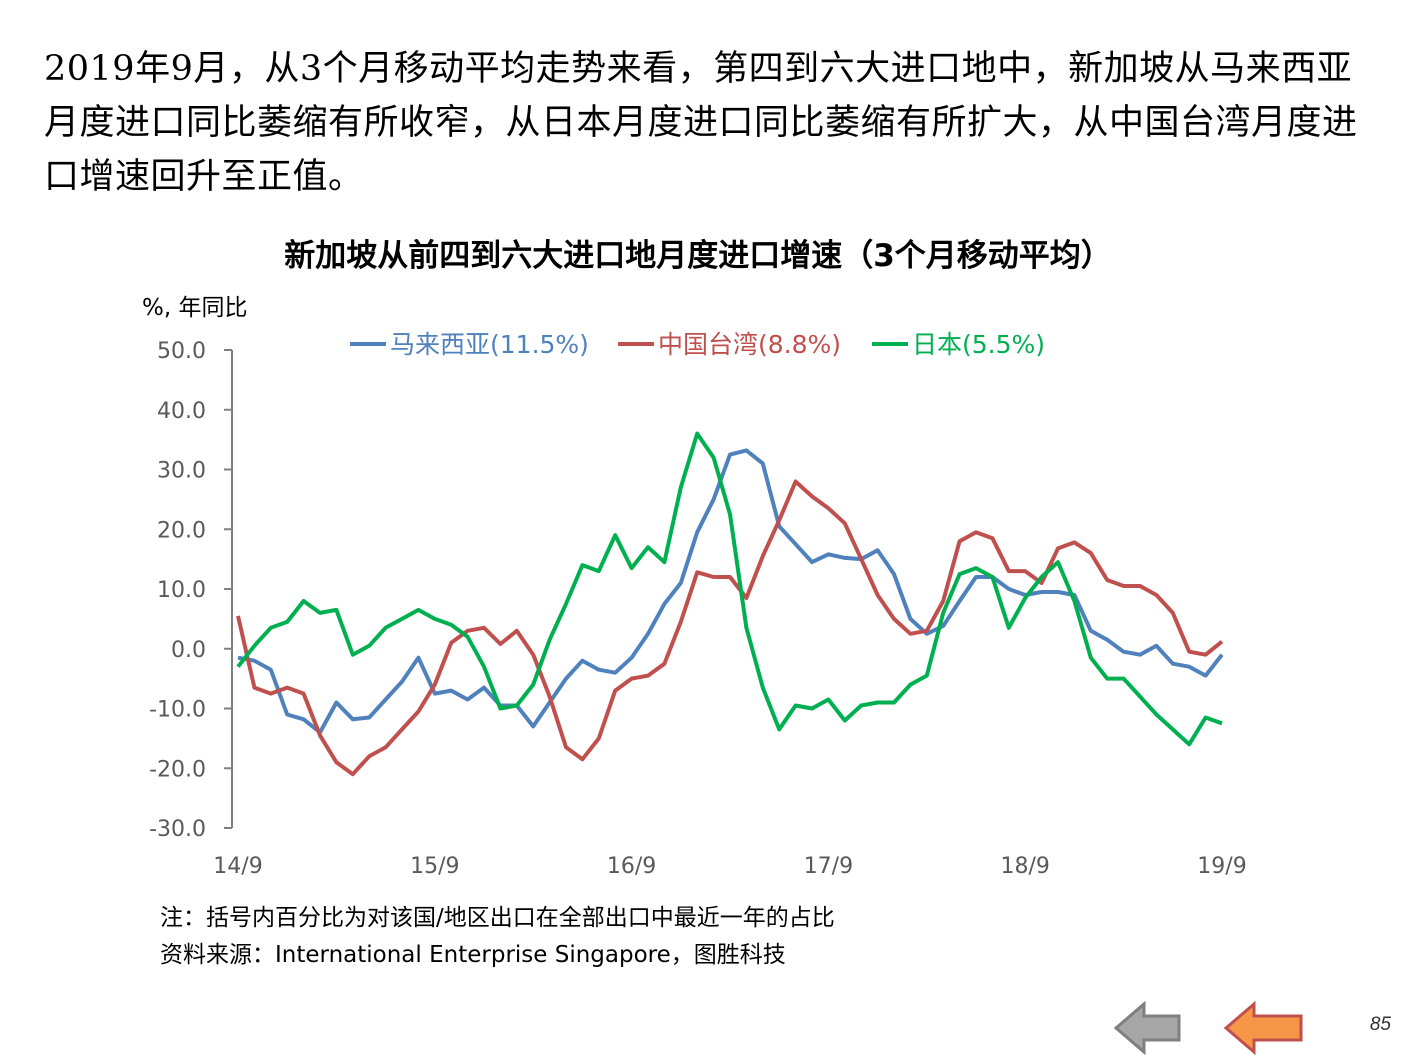 The height and width of the screenshot is (1058, 1411). What do you see at coordinates (828, 866) in the screenshot?
I see `x-tick-label: 17/9` at bounding box center [828, 866].